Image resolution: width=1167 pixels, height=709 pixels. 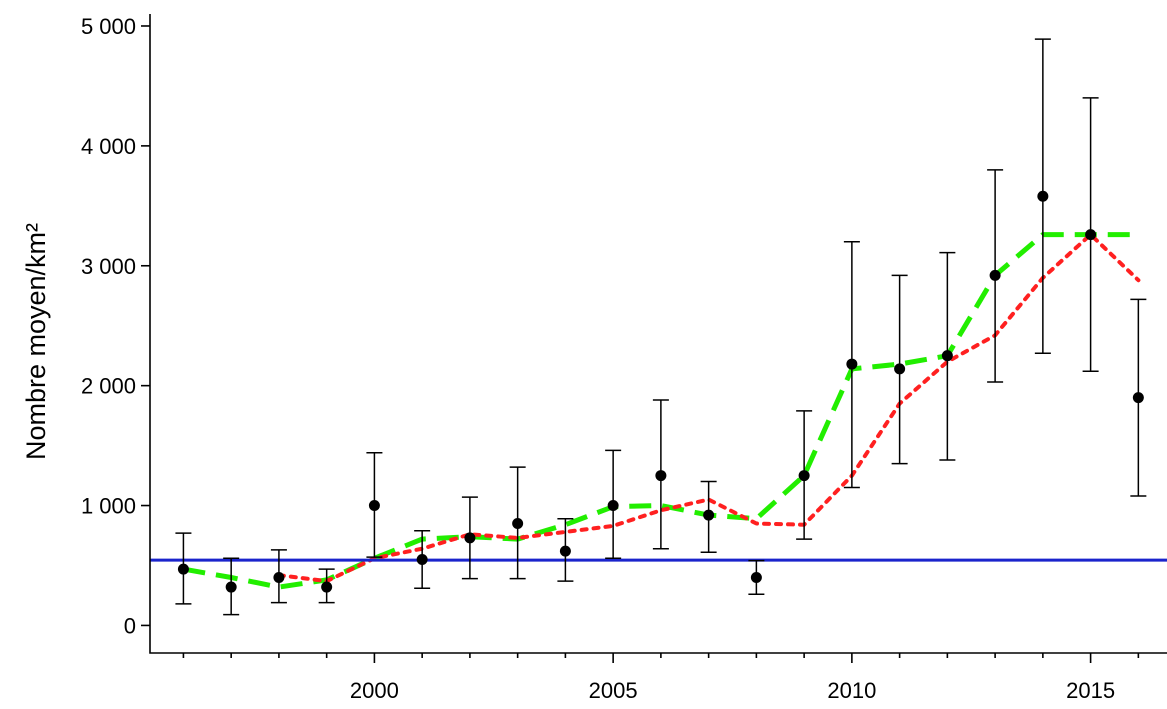 What do you see at coordinates (36, 341) in the screenshot?
I see `y-axis-title: Nombre moyen/km²` at bounding box center [36, 341].